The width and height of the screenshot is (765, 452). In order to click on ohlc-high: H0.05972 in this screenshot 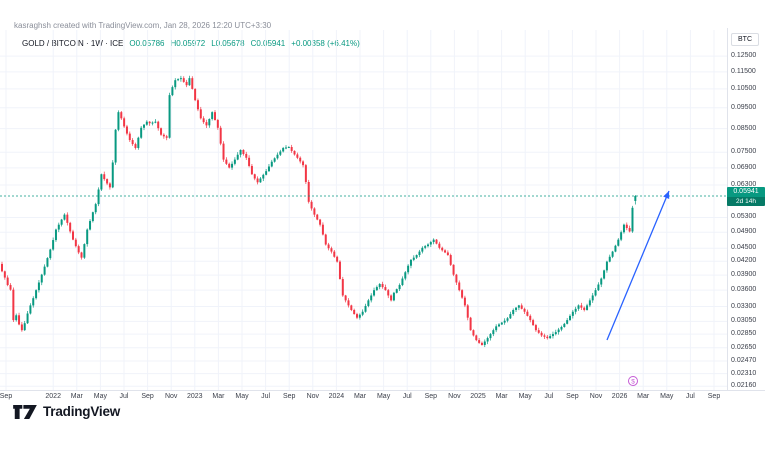, I will do `click(188, 43)`.